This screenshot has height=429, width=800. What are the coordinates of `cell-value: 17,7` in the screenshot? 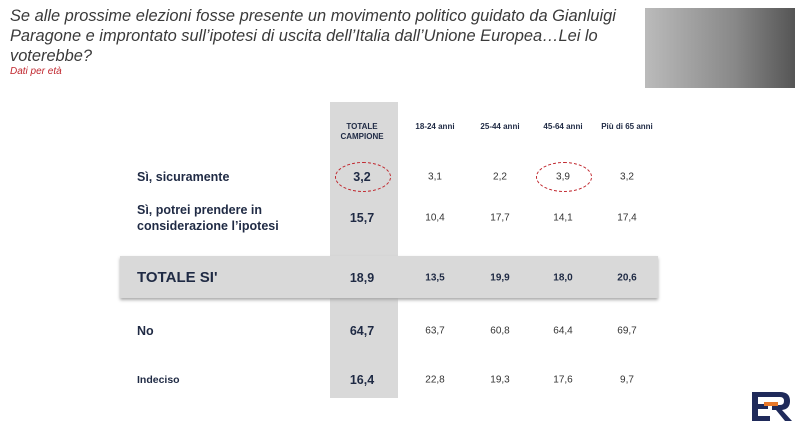 It's located at (500, 218).